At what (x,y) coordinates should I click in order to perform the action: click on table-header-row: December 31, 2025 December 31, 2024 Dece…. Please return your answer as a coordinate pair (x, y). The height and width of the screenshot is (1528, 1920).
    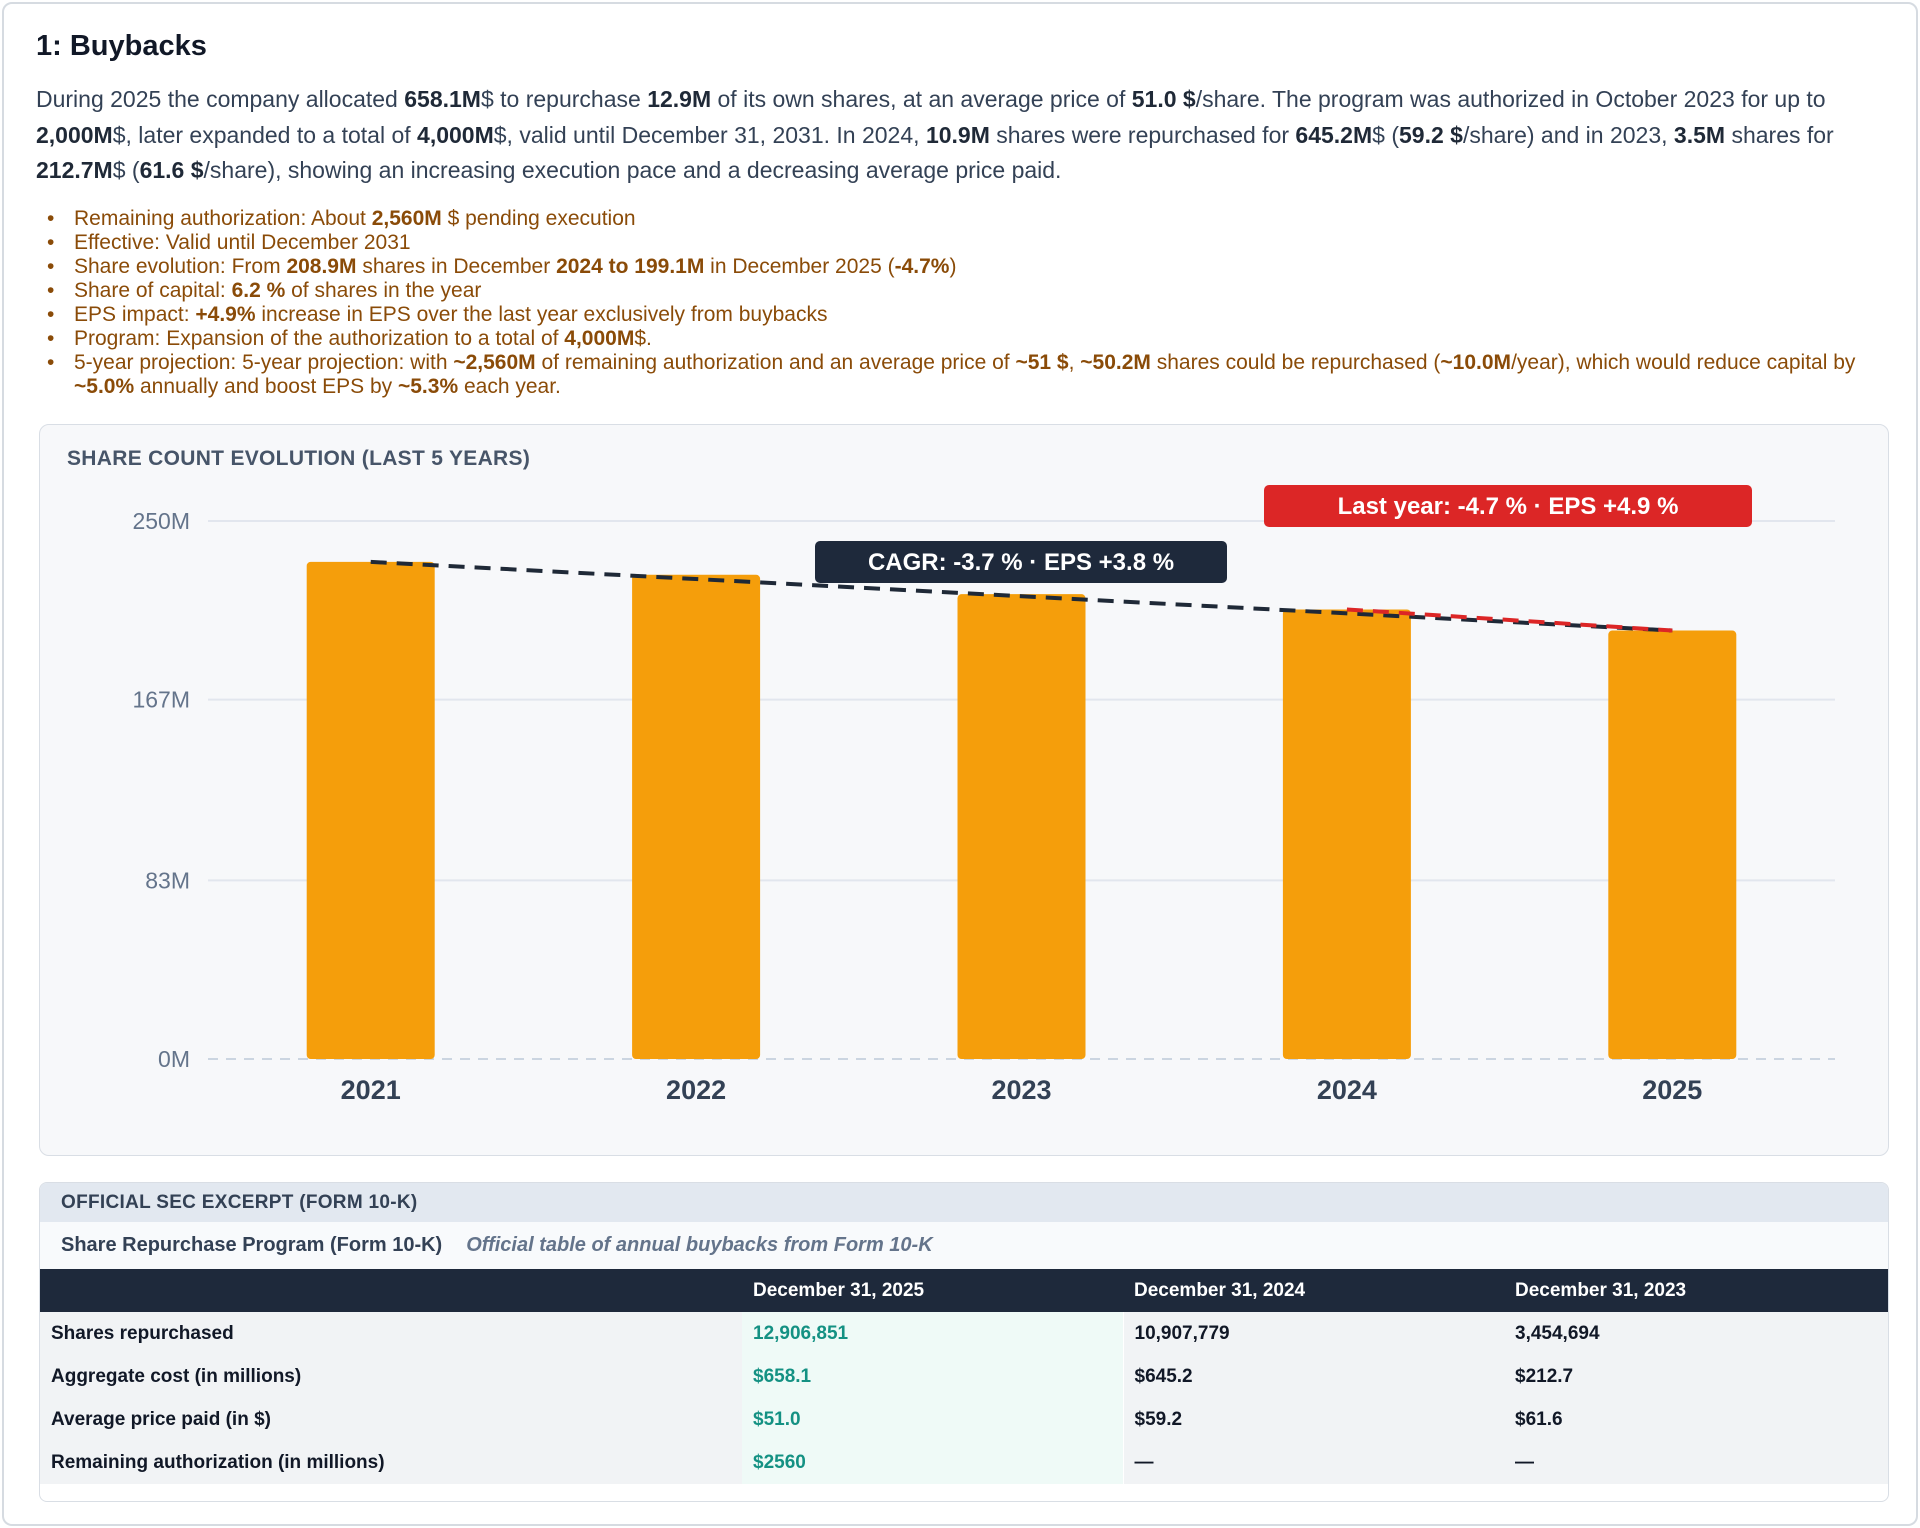
    Looking at the image, I should click on (964, 1290).